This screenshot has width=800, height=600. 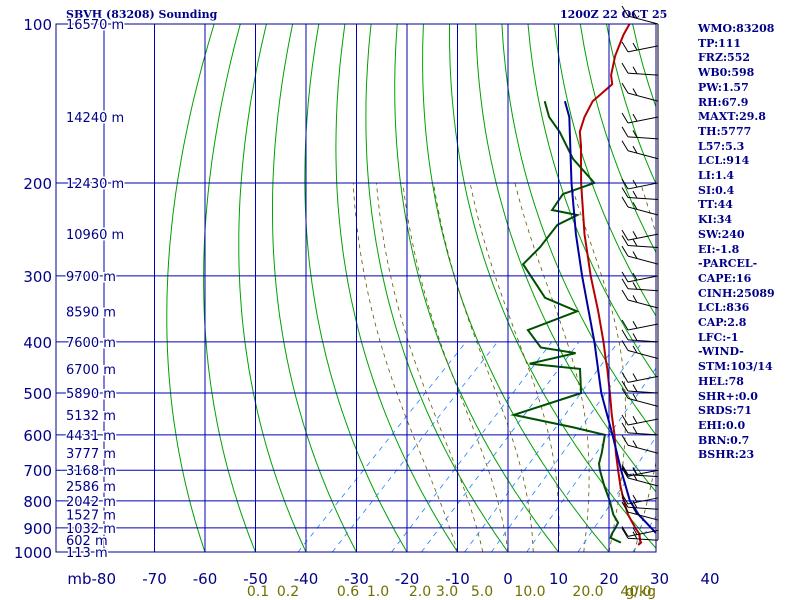 What do you see at coordinates (91, 516) in the screenshot?
I see `height-label: 1527 m` at bounding box center [91, 516].